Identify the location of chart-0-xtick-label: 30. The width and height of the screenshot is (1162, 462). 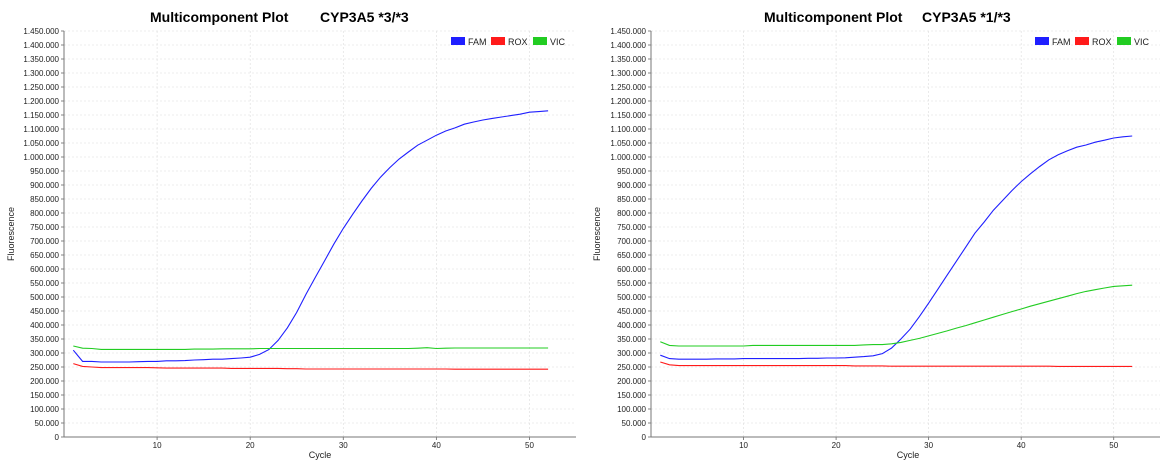
(343, 445).